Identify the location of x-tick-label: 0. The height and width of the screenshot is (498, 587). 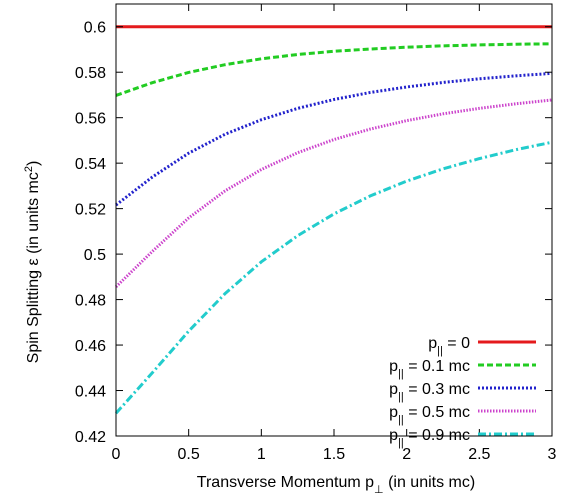
(116, 454).